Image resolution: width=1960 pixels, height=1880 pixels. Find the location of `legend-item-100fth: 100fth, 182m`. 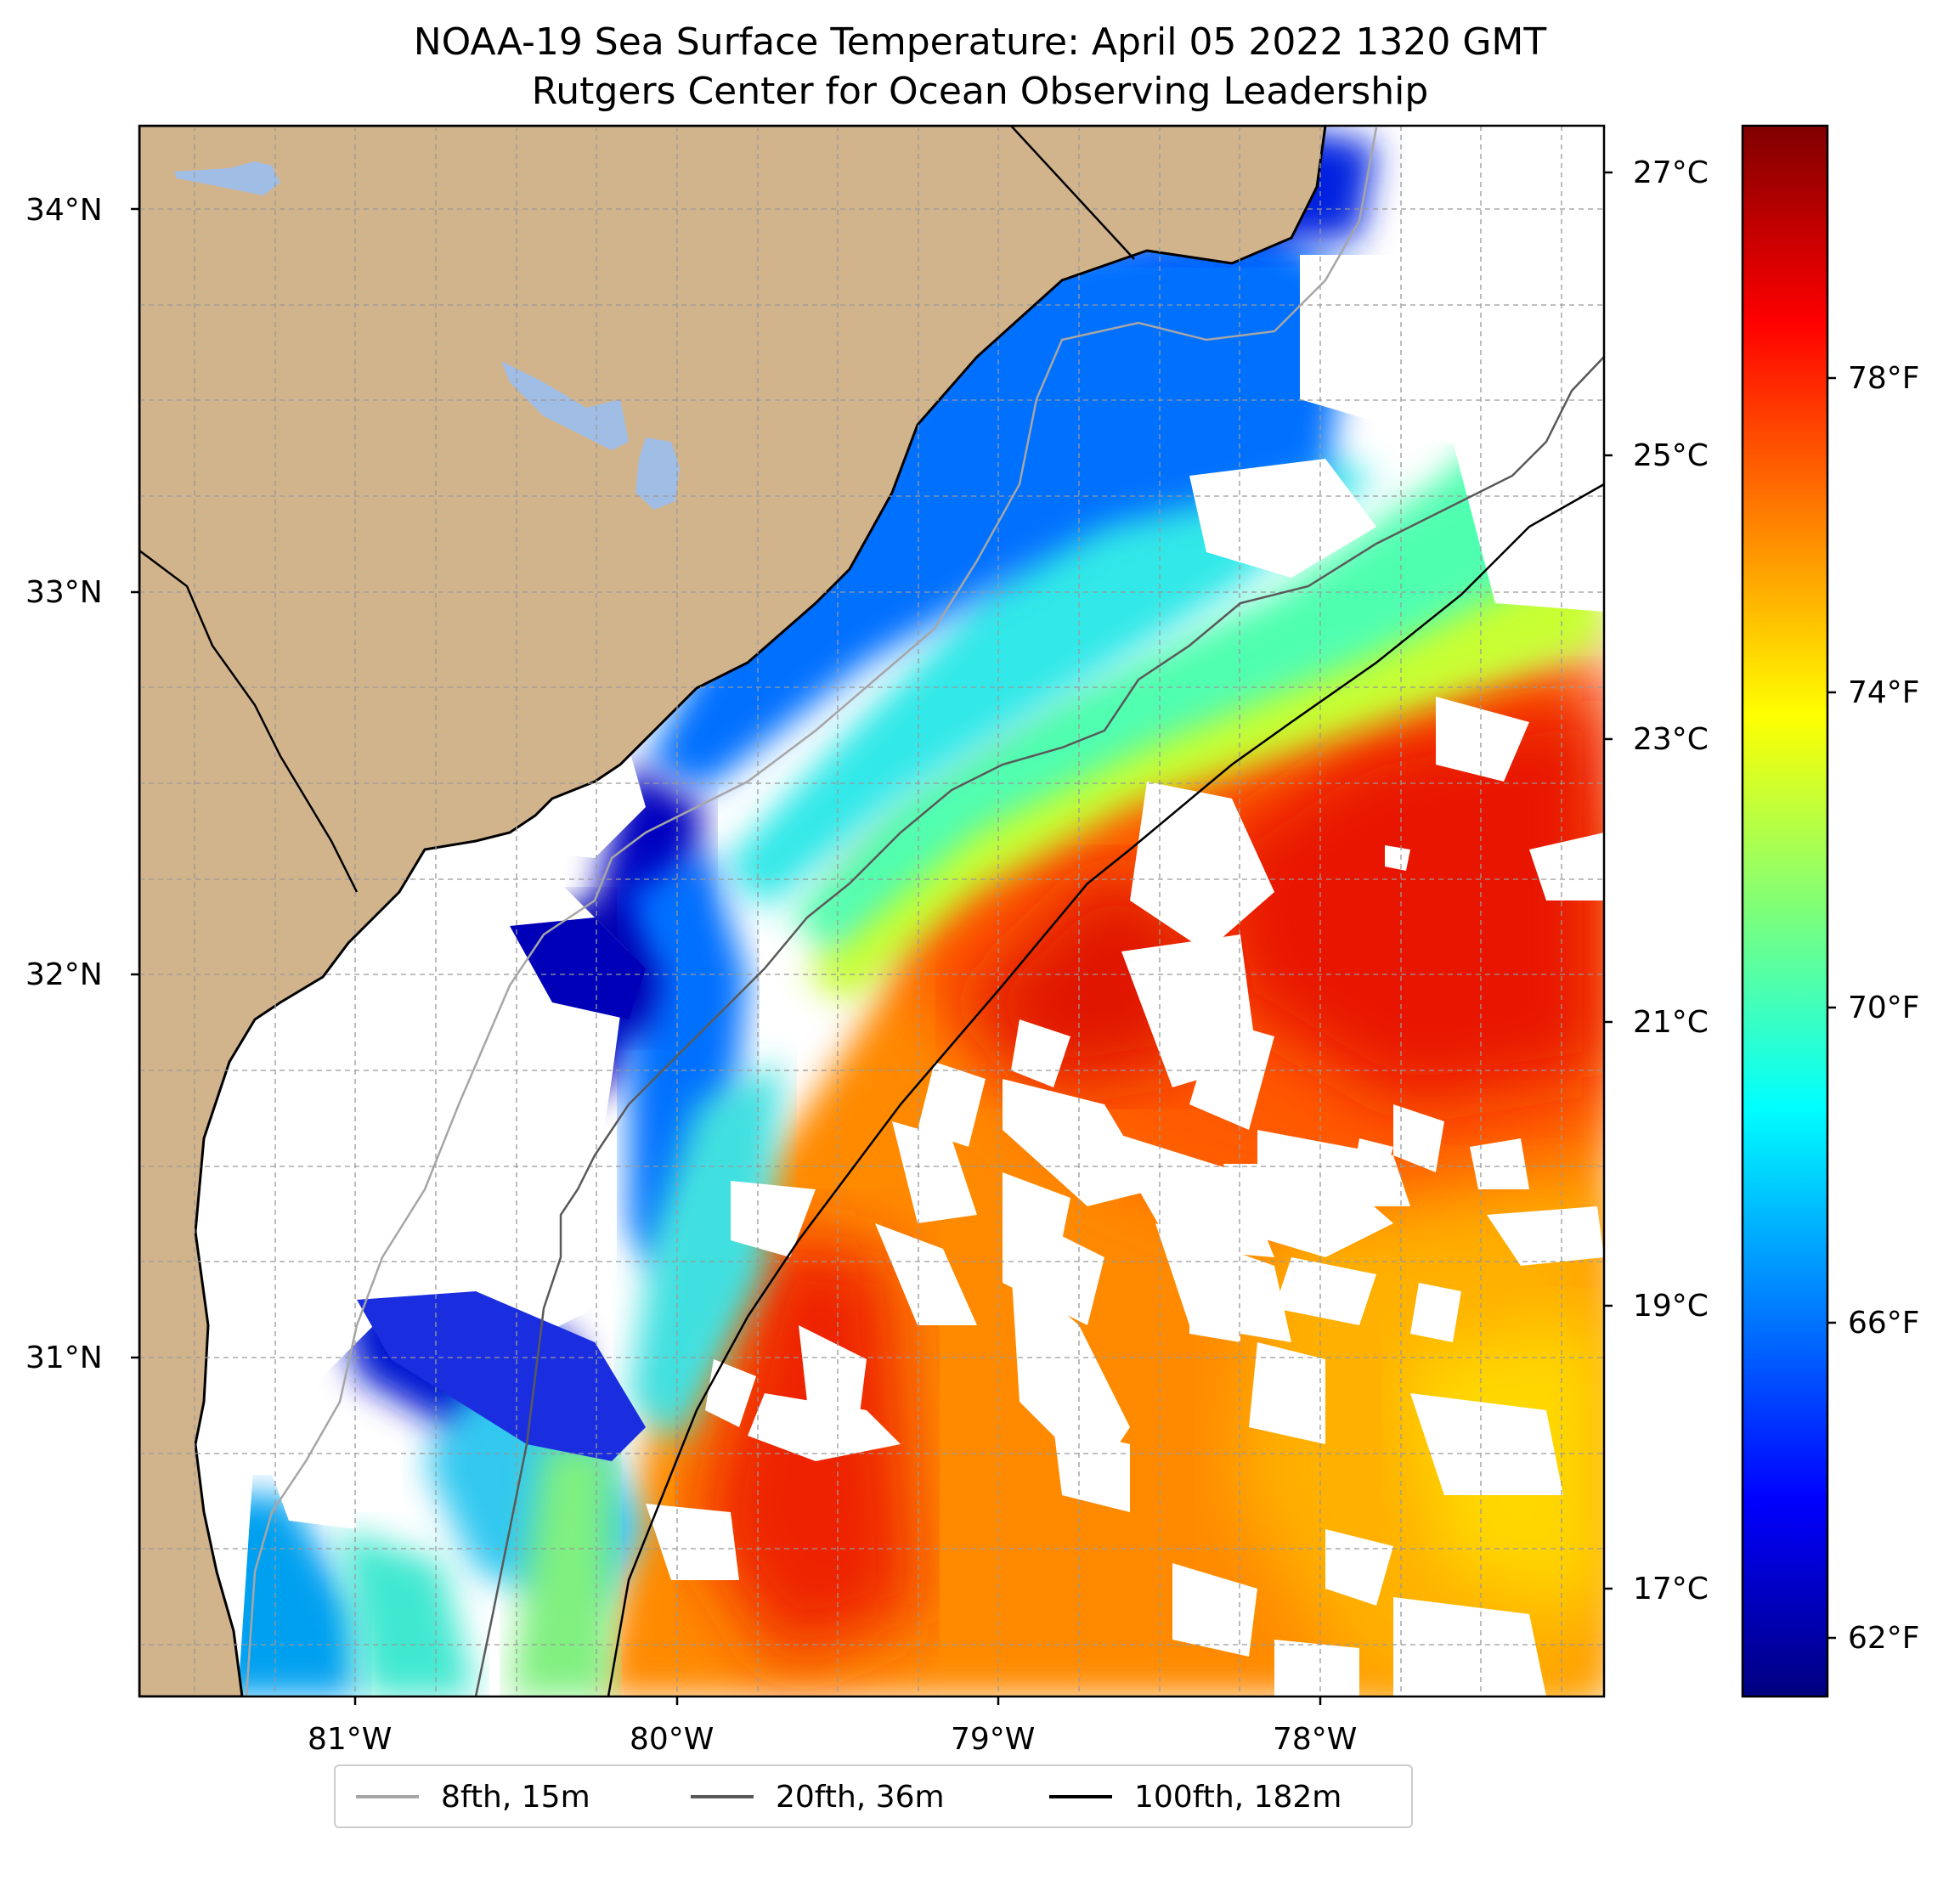

legend-item-100fth: 100fth, 182m is located at coordinates (1195, 1797).